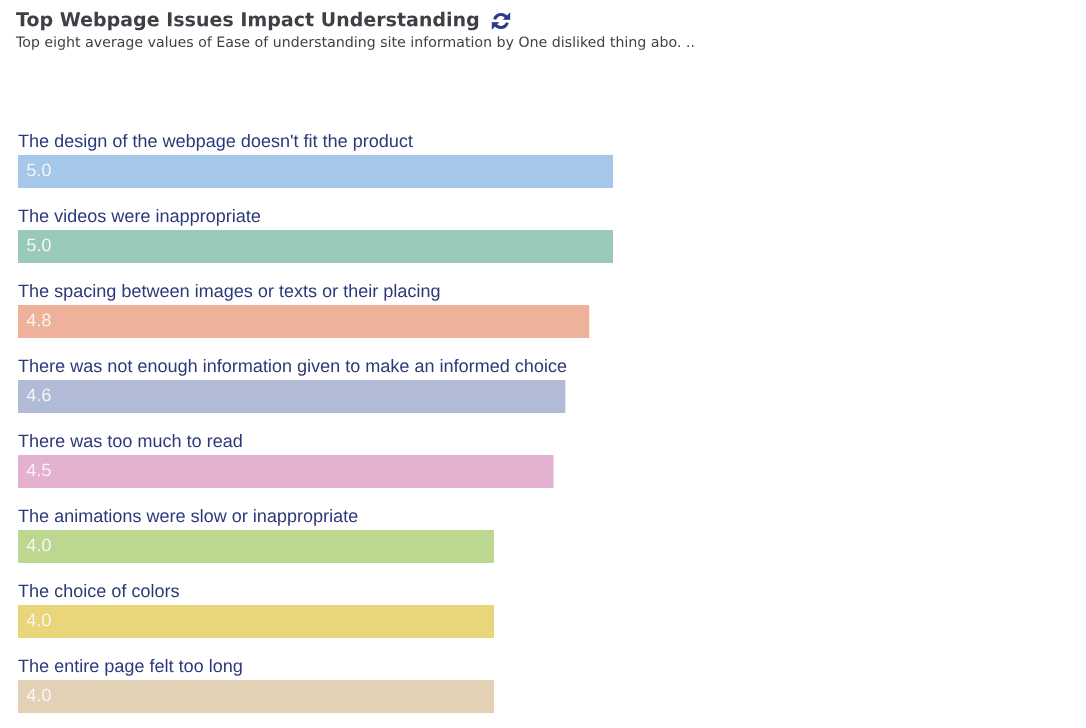  What do you see at coordinates (38, 320) in the screenshot?
I see `data-label: 4.8` at bounding box center [38, 320].